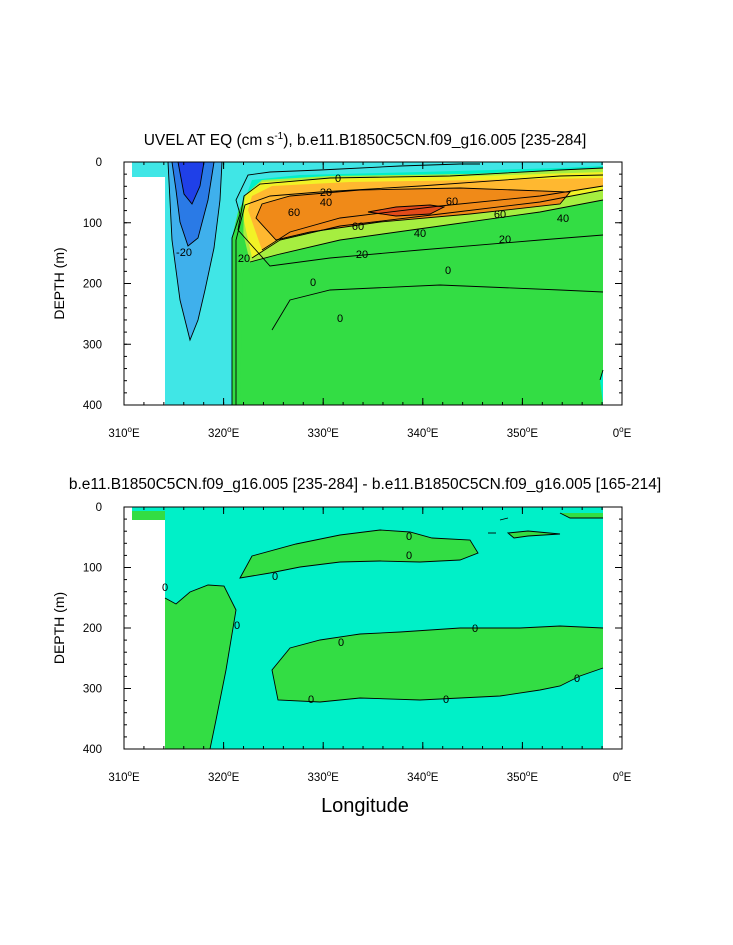  Describe the element at coordinates (420, 248) in the screenshot. I see `top-contour-line-b` at that location.